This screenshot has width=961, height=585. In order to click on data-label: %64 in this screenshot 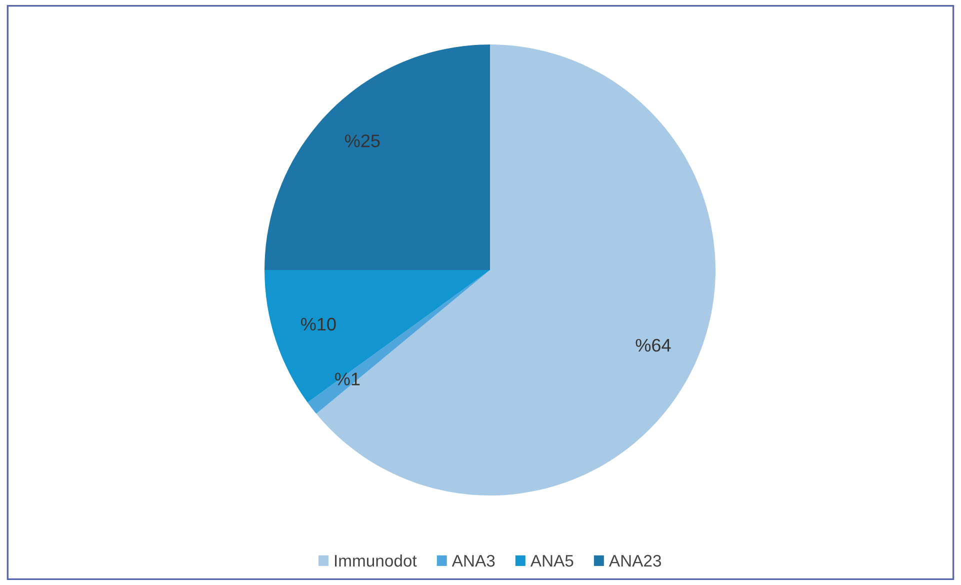, I will do `click(653, 345)`.